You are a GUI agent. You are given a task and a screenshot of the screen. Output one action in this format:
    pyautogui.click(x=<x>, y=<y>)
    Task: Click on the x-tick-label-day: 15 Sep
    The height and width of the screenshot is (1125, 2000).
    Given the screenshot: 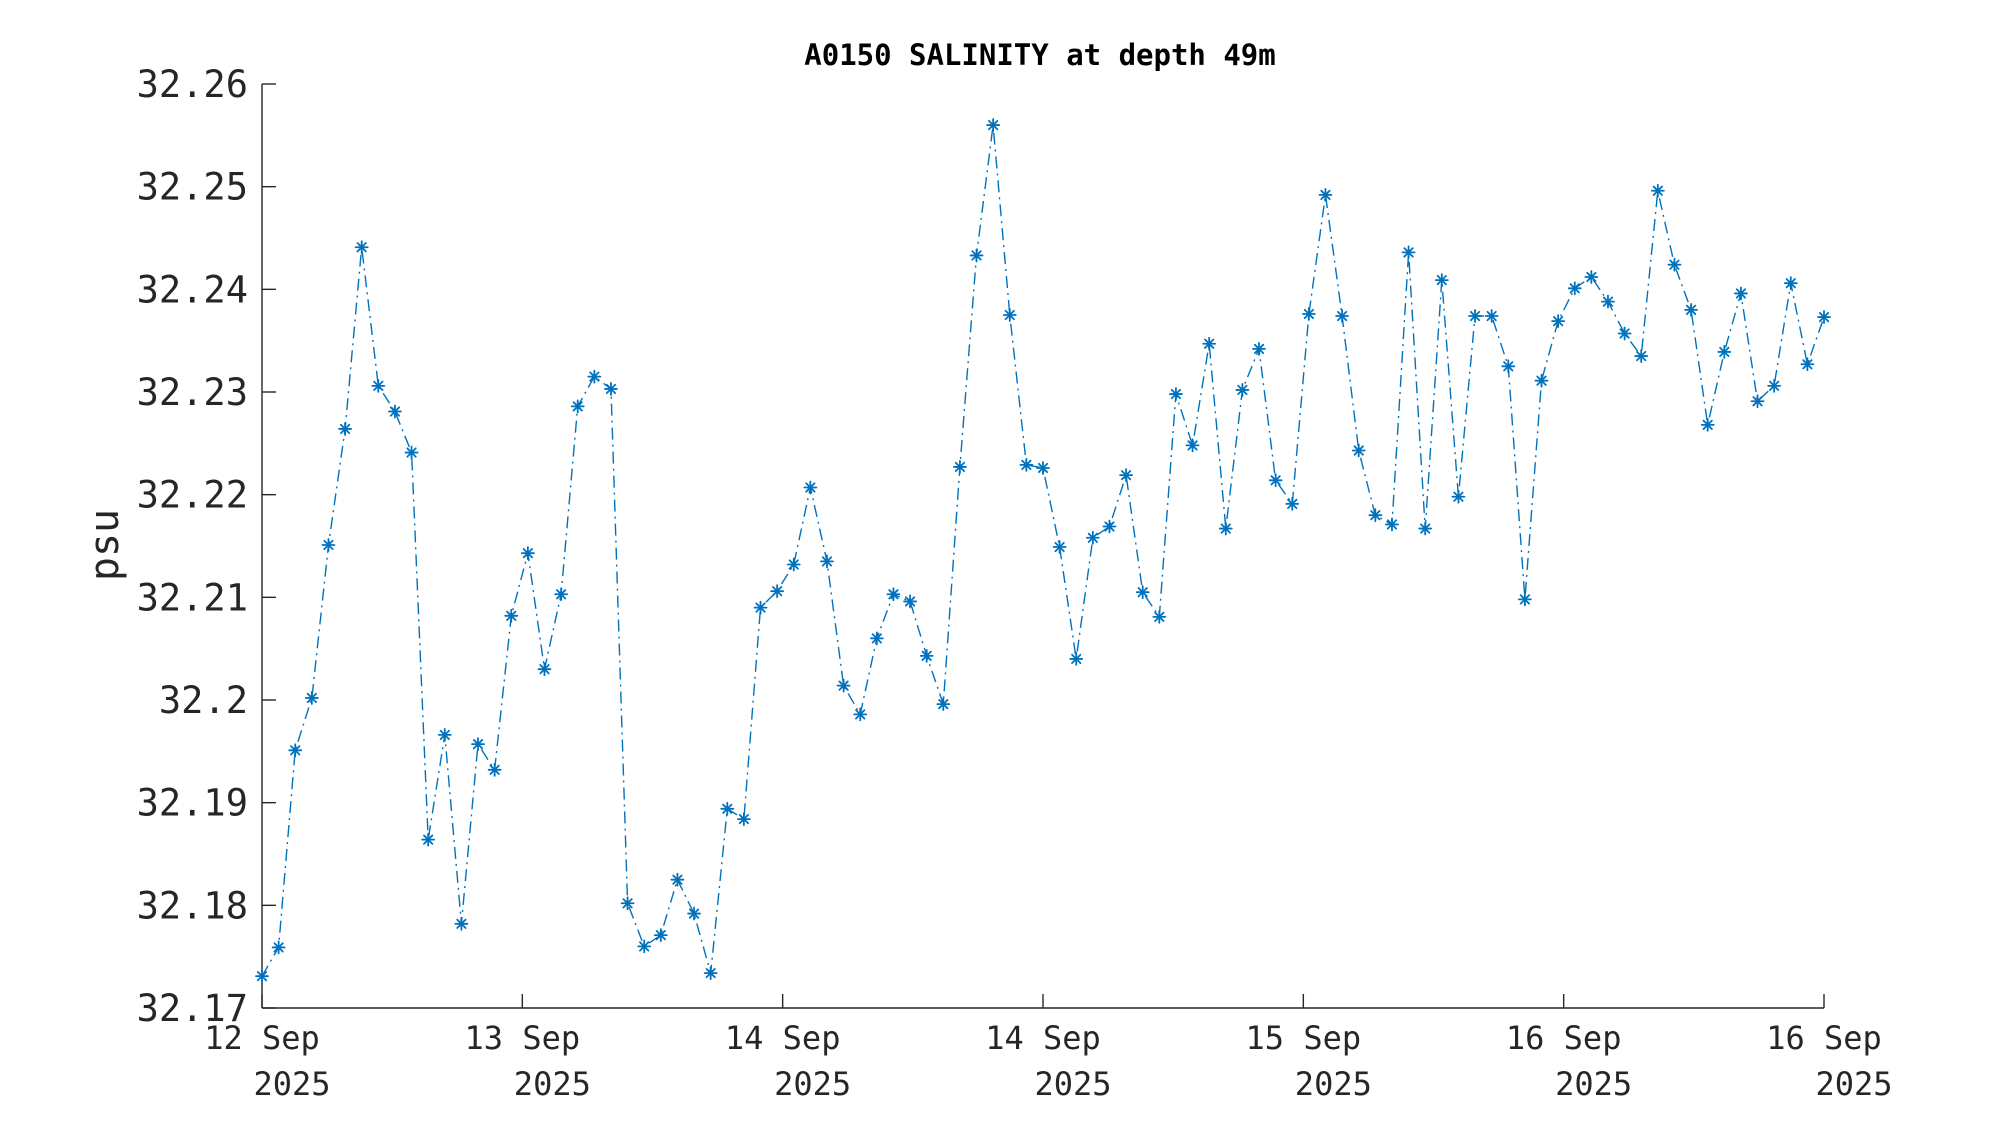 What is the action you would take?
    pyautogui.click(x=1304, y=1038)
    